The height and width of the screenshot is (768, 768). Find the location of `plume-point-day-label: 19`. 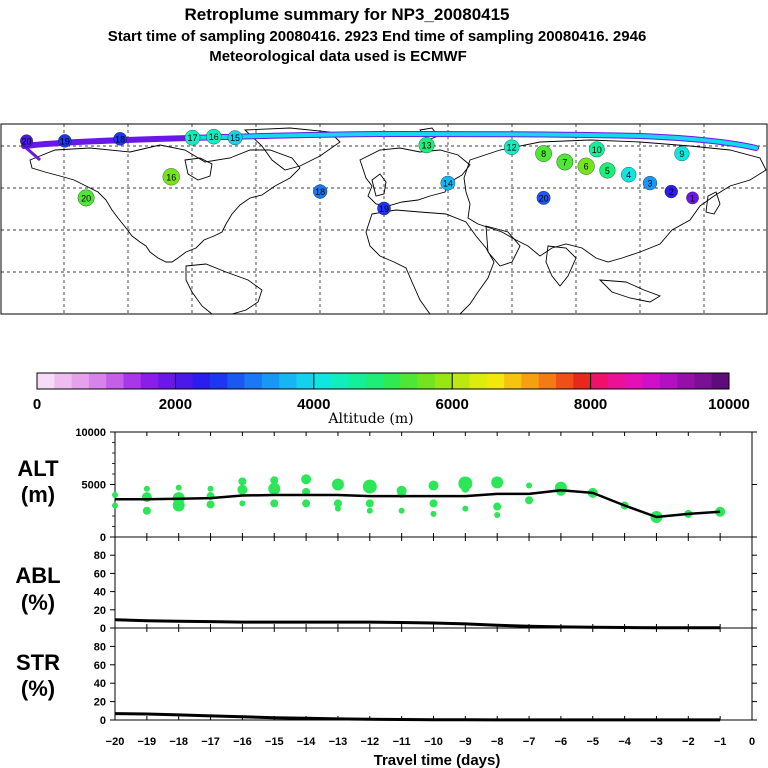

plume-point-day-label: 19 is located at coordinates (65, 141).